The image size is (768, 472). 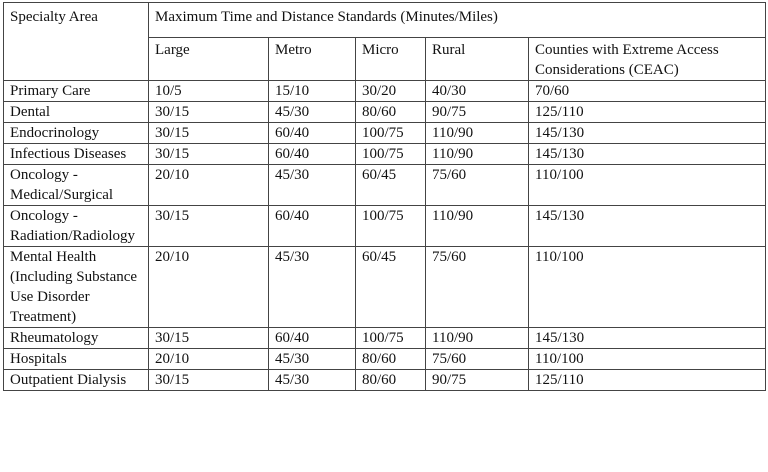 What do you see at coordinates (76, 226) in the screenshot?
I see `specialty-cell: Oncology - Radiation/Radiology` at bounding box center [76, 226].